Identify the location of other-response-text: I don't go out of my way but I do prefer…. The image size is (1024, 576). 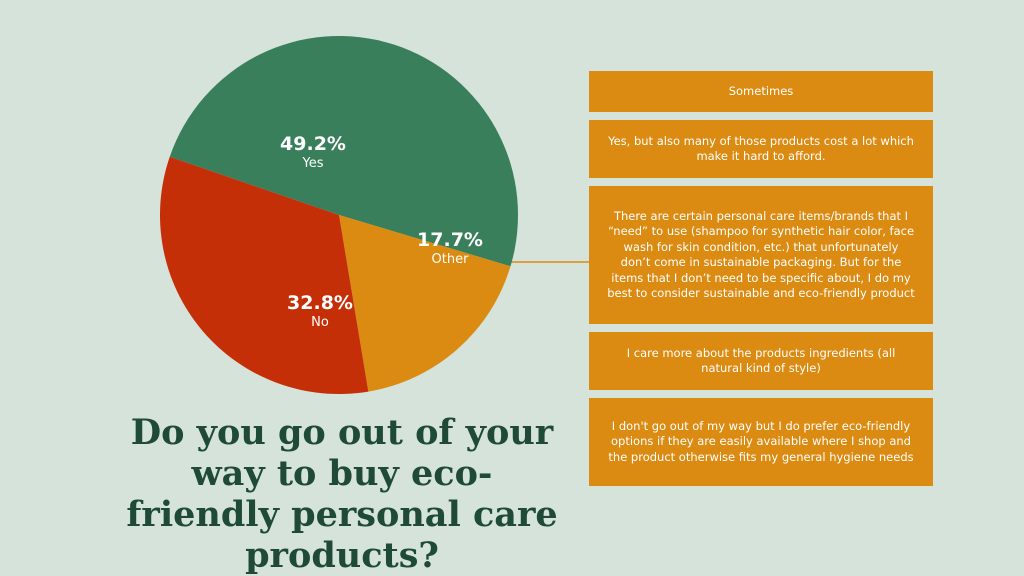
(761, 441).